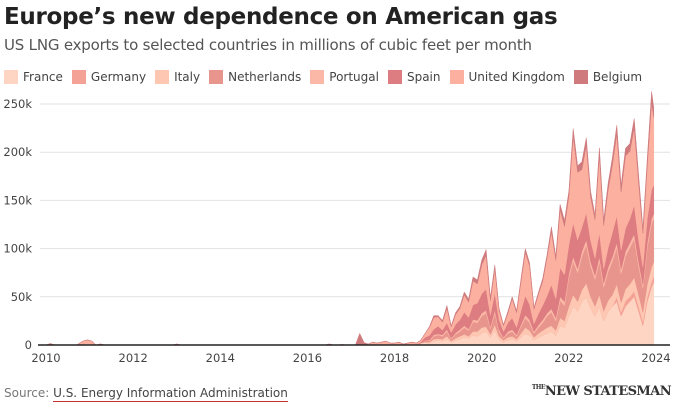 Image resolution: width=677 pixels, height=415 pixels. Describe the element at coordinates (655, 358) in the screenshot. I see `x-tick-label: 2024` at that location.